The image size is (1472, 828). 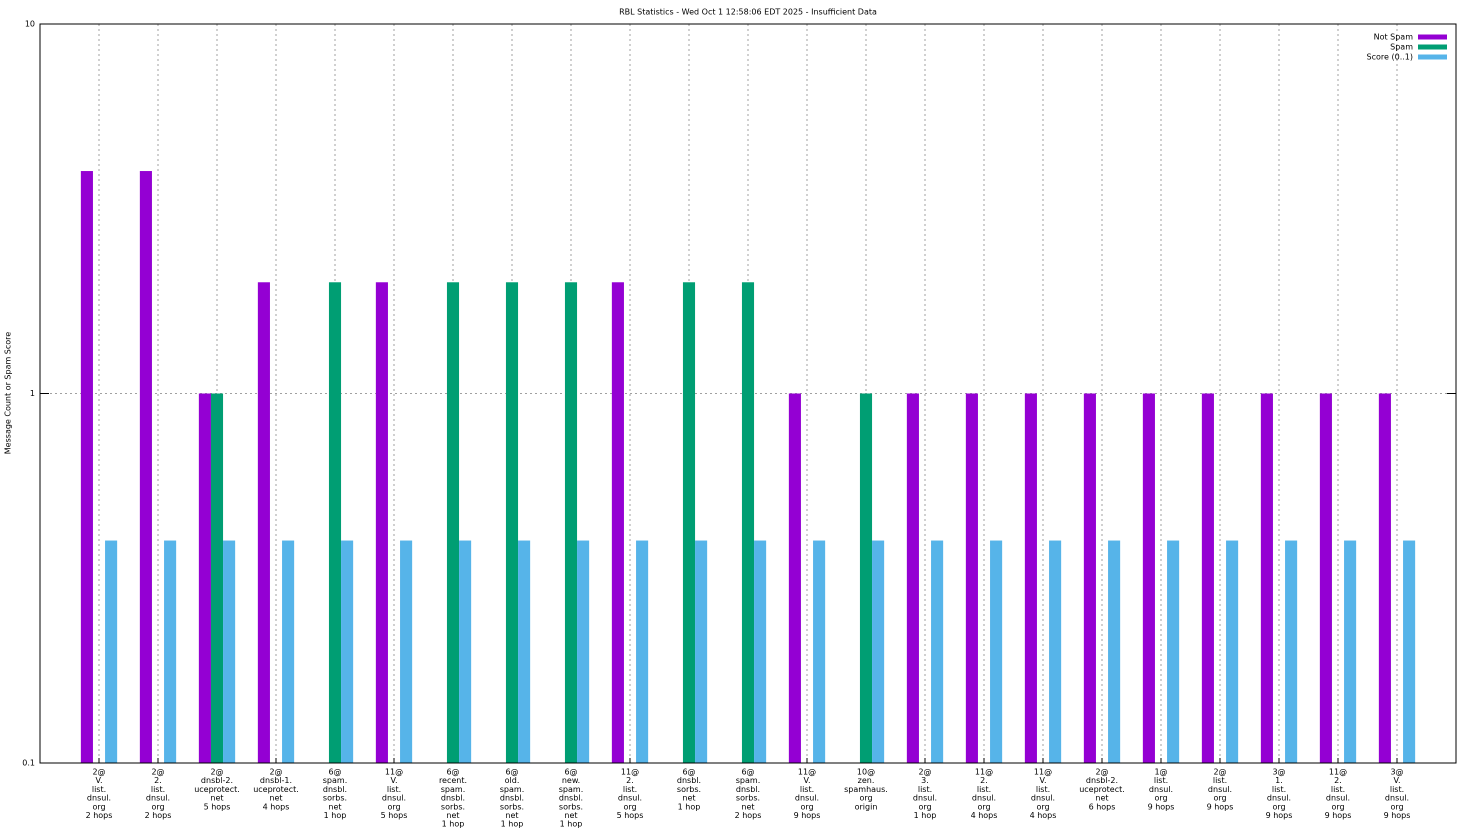 What do you see at coordinates (512, 824) in the screenshot?
I see `x-tick-label: 1 hop` at bounding box center [512, 824].